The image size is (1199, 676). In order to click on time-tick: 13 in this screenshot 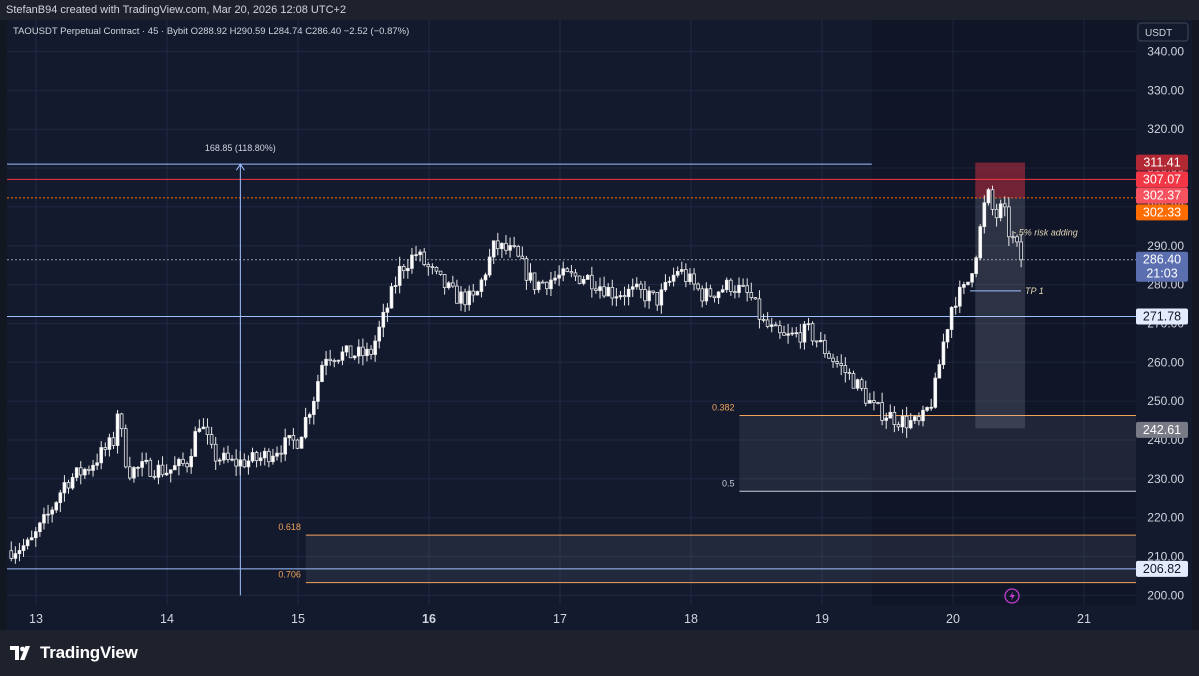, I will do `click(36, 619)`.